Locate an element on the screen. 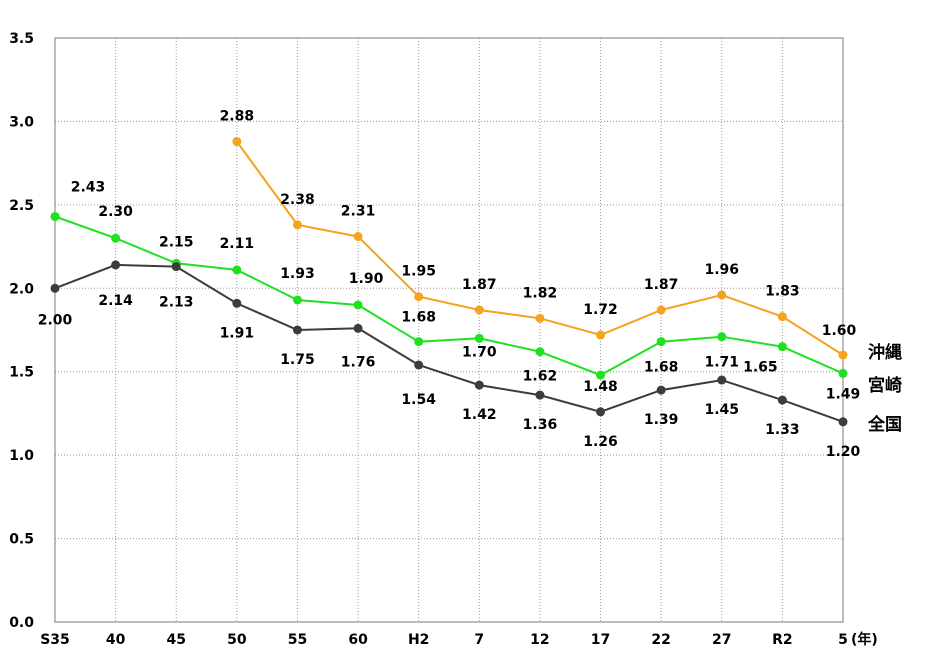 This screenshot has height=671, width=932. x-tick-label: R2 is located at coordinates (782, 640).